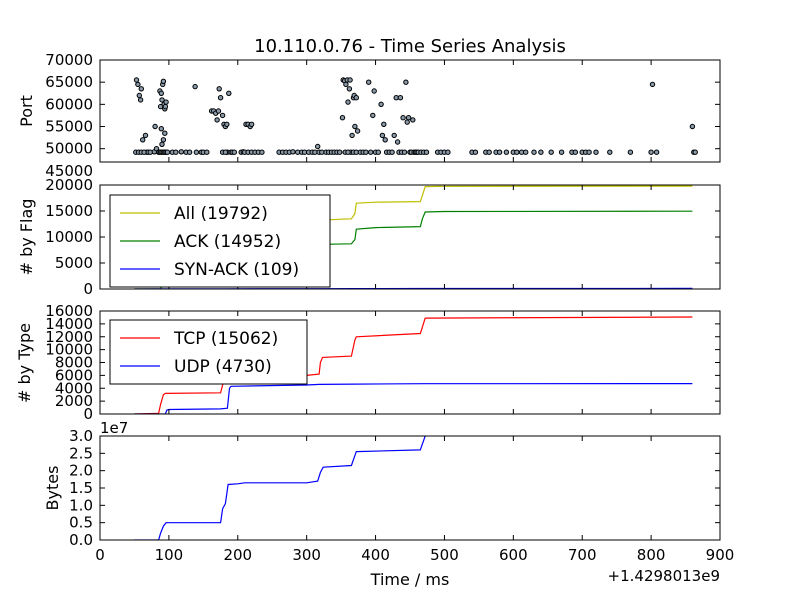 The width and height of the screenshot is (800, 600). Describe the element at coordinates (221, 214) in the screenshot. I see `legend-label: All (19792)` at that location.